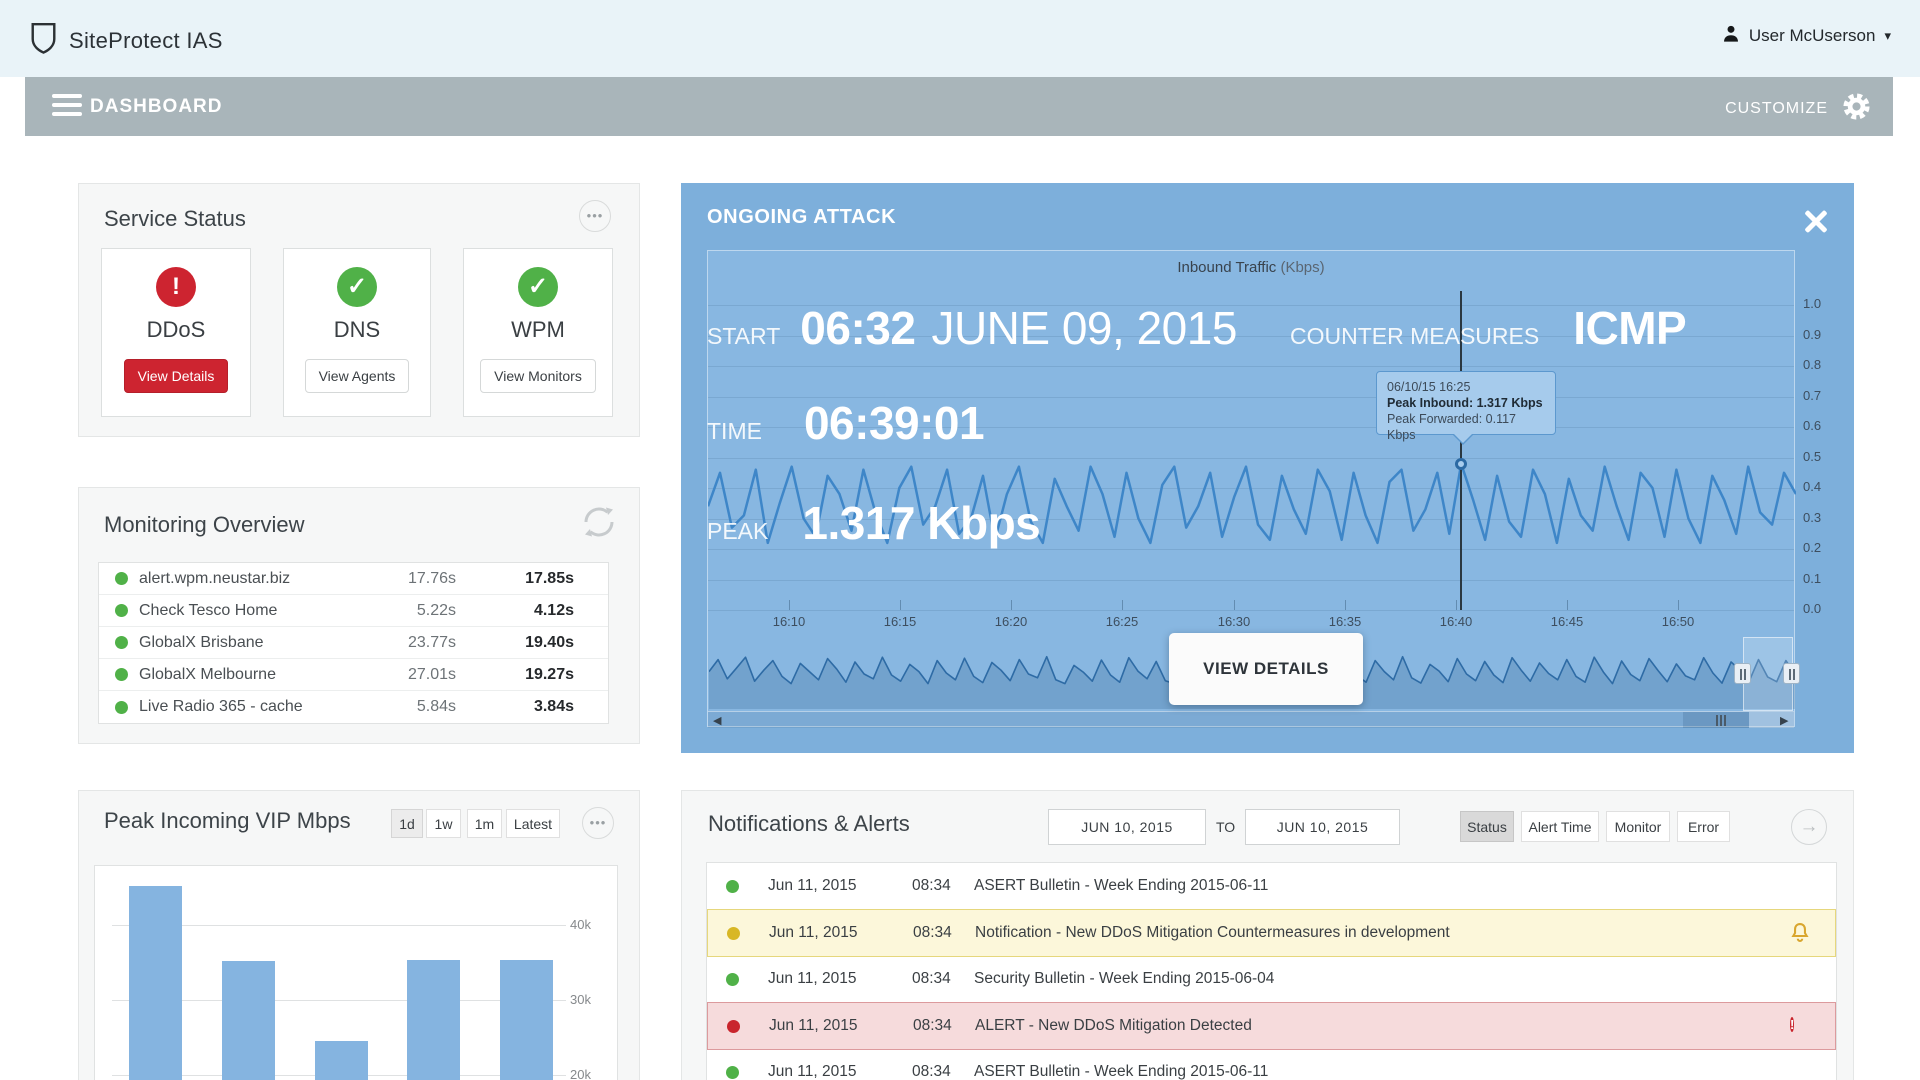 The height and width of the screenshot is (1080, 1920). Describe the element at coordinates (1011, 621) in the screenshot. I see `x-axis-label: 16:20` at that location.